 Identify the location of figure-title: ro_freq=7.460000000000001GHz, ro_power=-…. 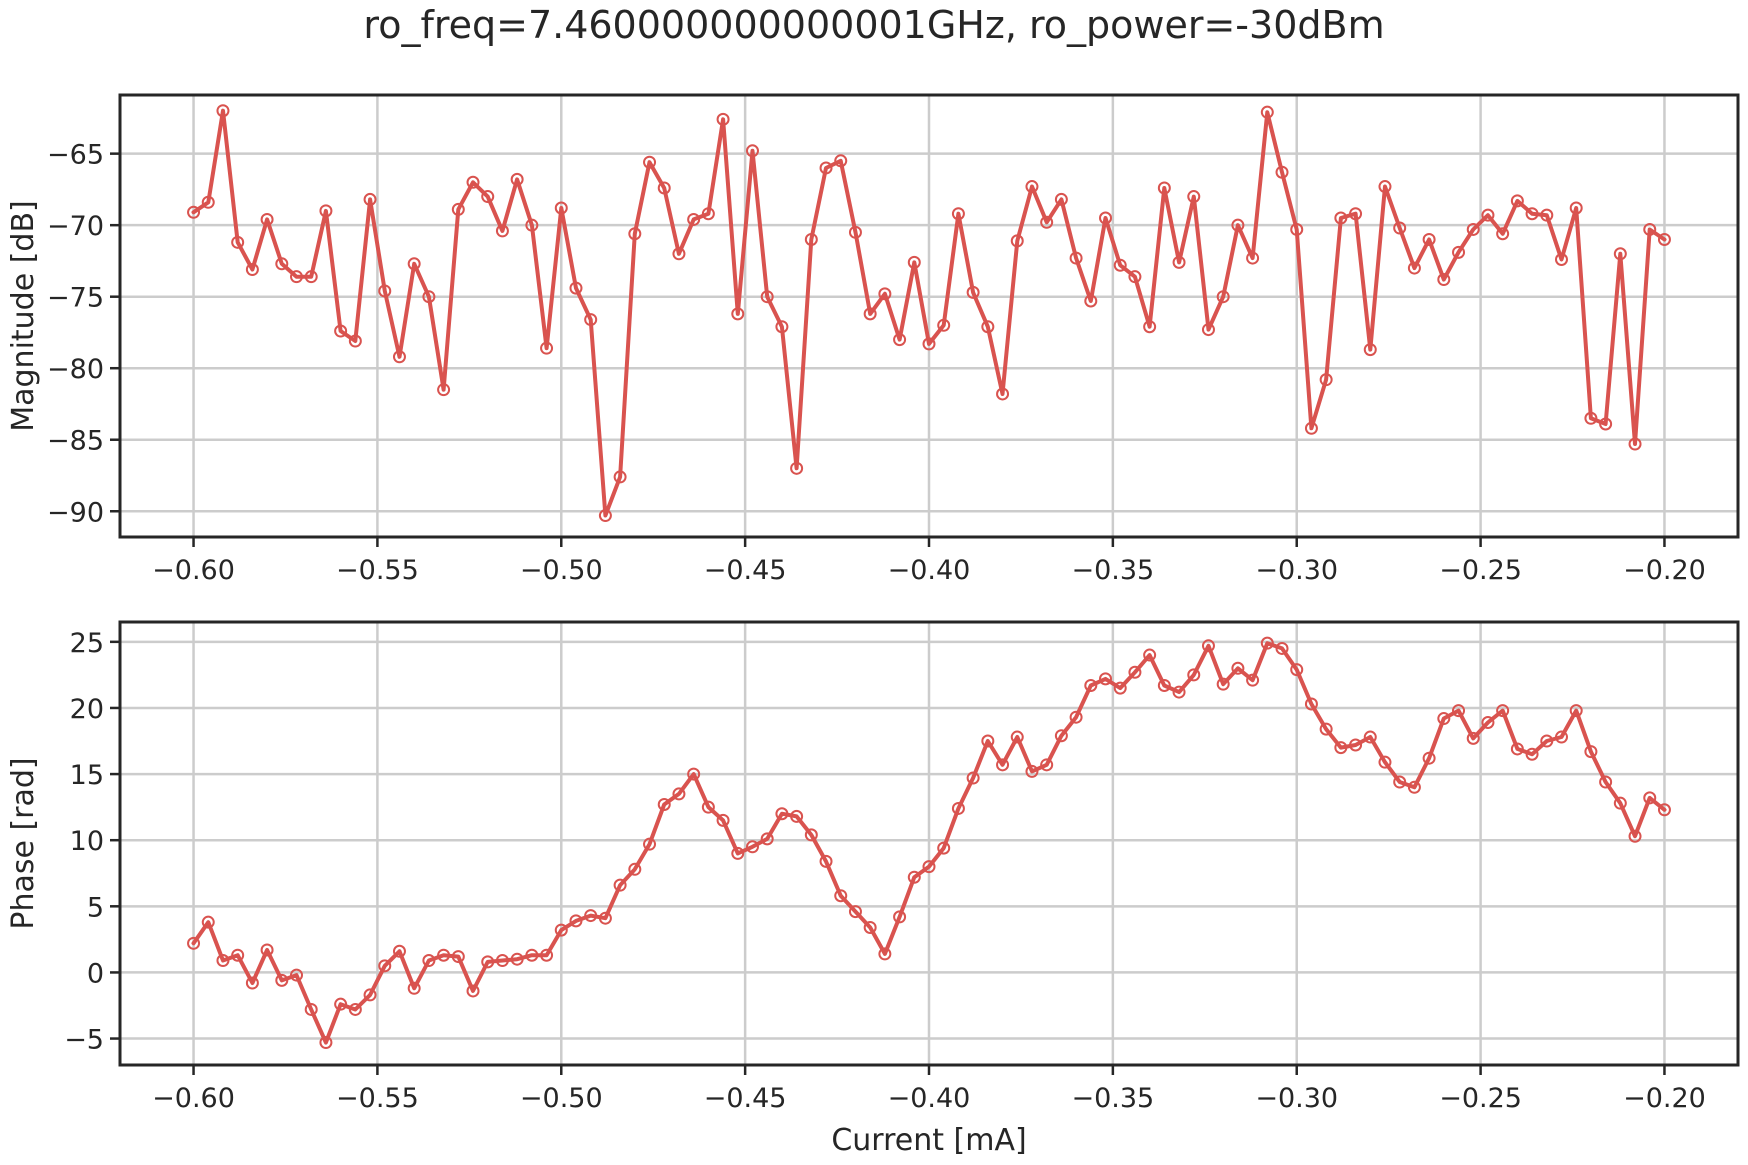
(873, 25).